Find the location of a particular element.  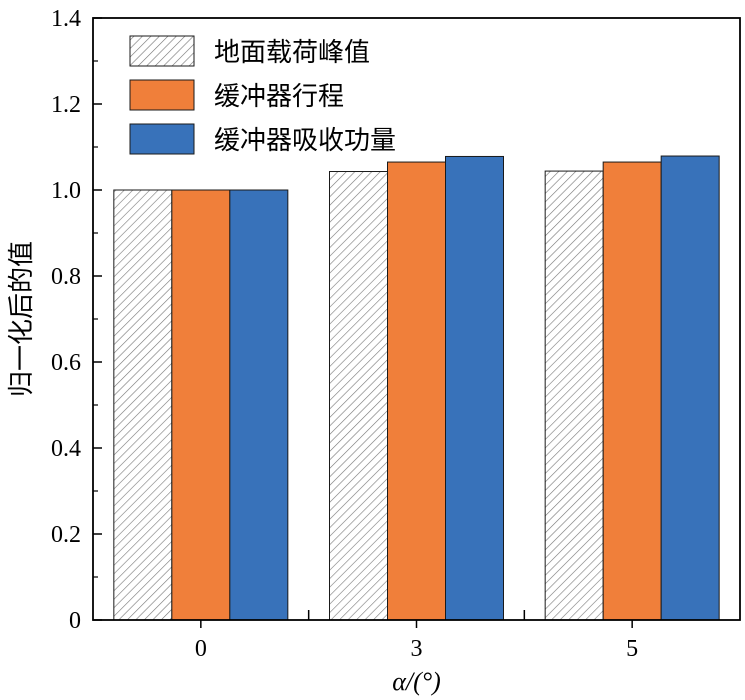

legend-label-3: 缓冲器吸收功量 is located at coordinates (305, 140).